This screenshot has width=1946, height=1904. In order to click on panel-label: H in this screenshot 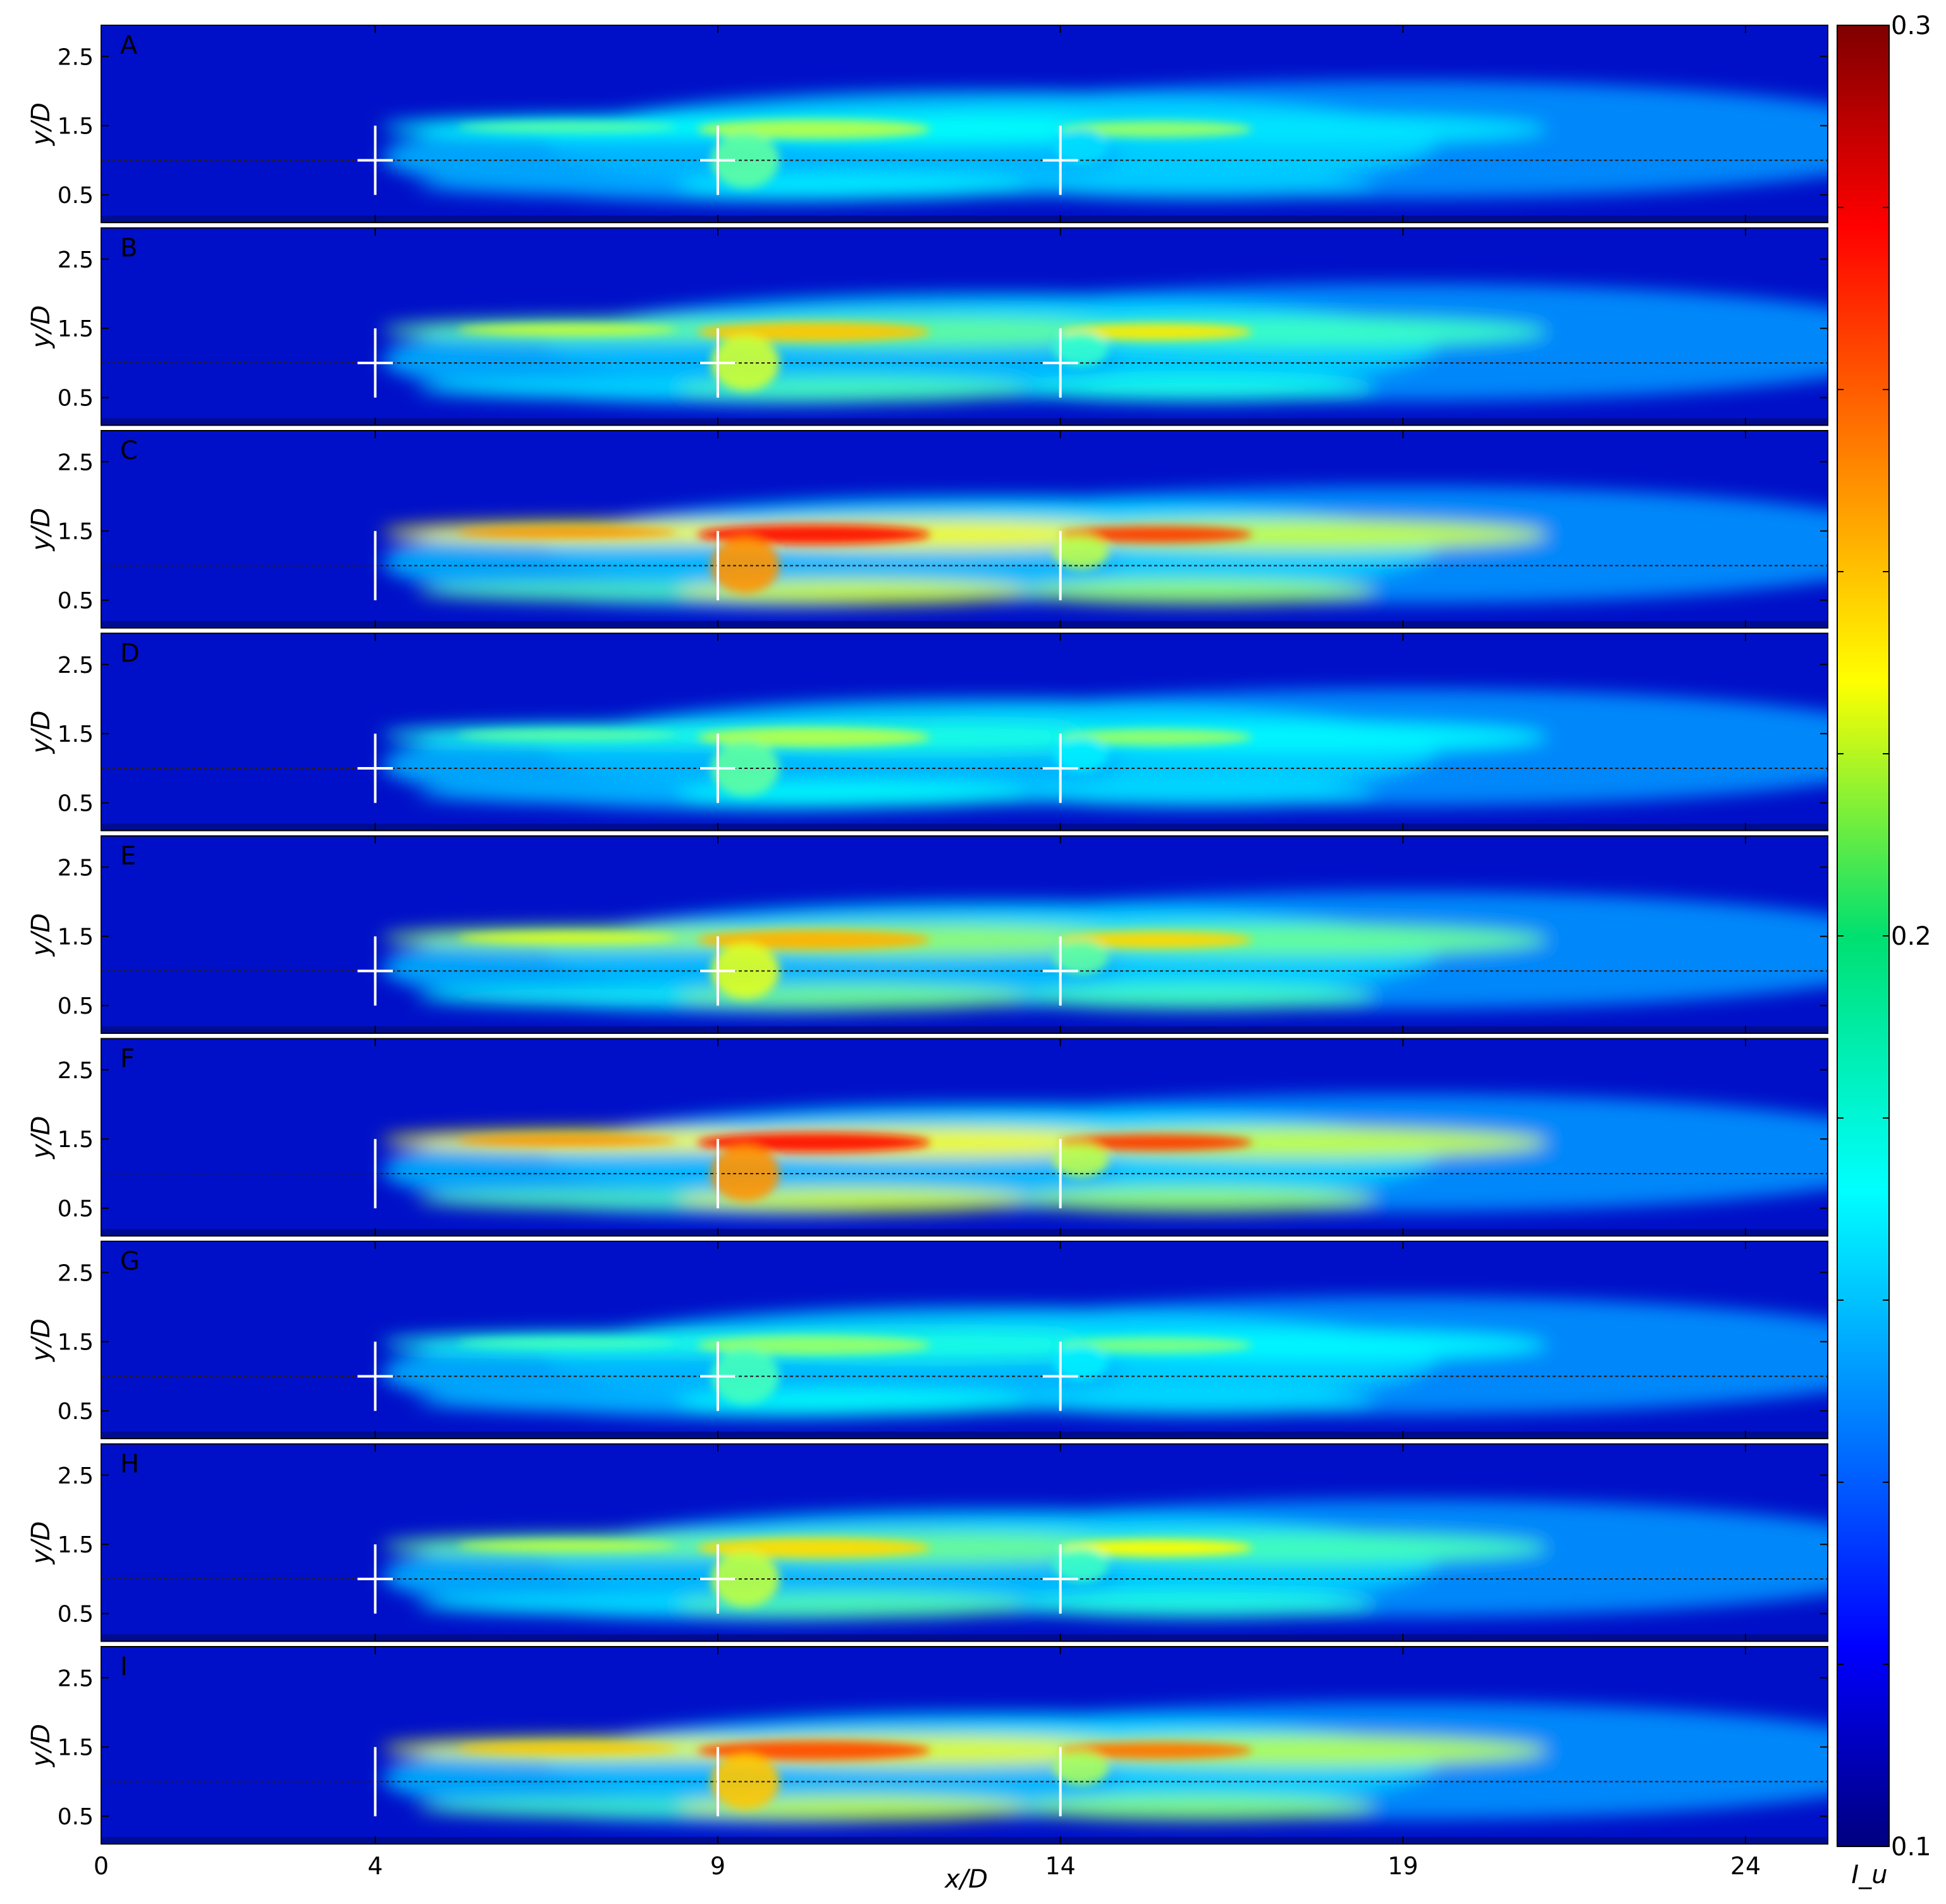, I will do `click(129, 1464)`.